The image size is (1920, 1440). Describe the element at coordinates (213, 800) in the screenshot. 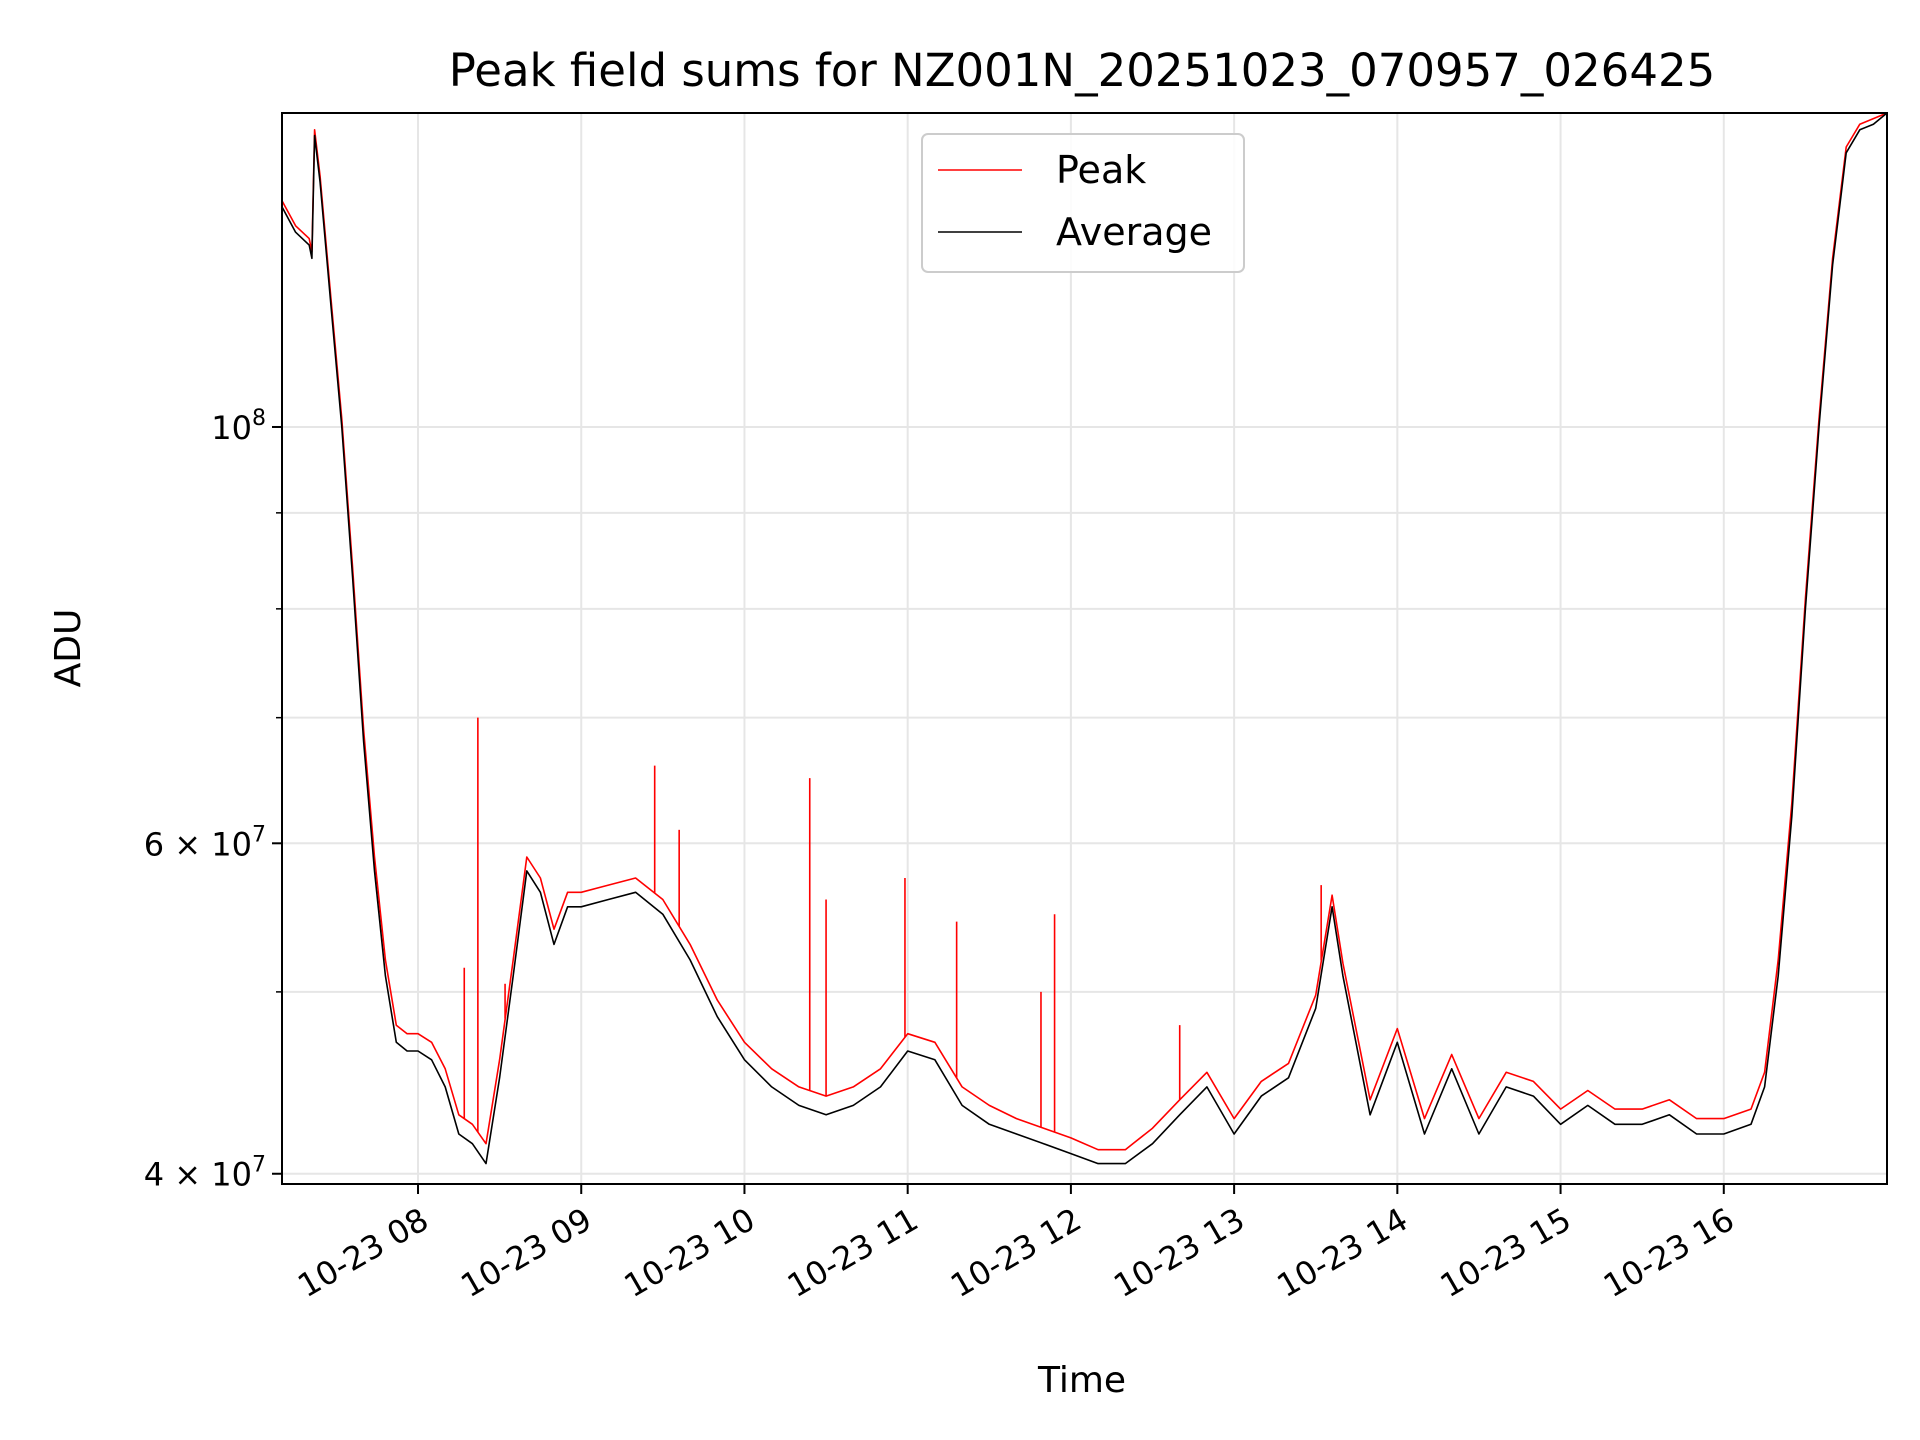

I see `y-axis: 4 × 107 6 × 107 108` at that location.